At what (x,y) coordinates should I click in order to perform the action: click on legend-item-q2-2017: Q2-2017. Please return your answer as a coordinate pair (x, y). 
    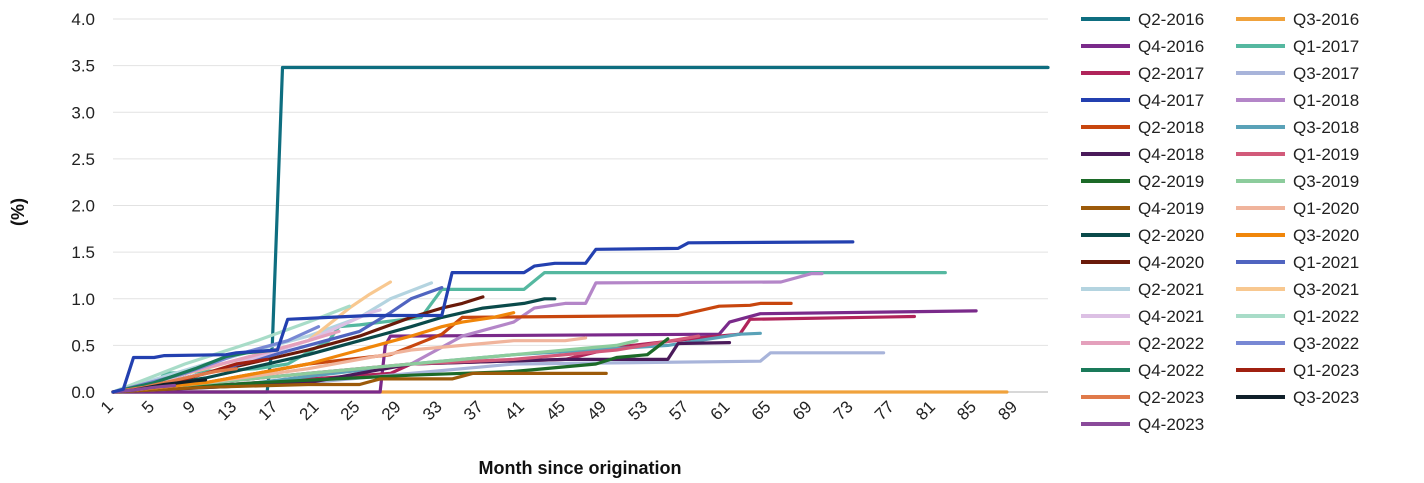
    Looking at the image, I should click on (1142, 73).